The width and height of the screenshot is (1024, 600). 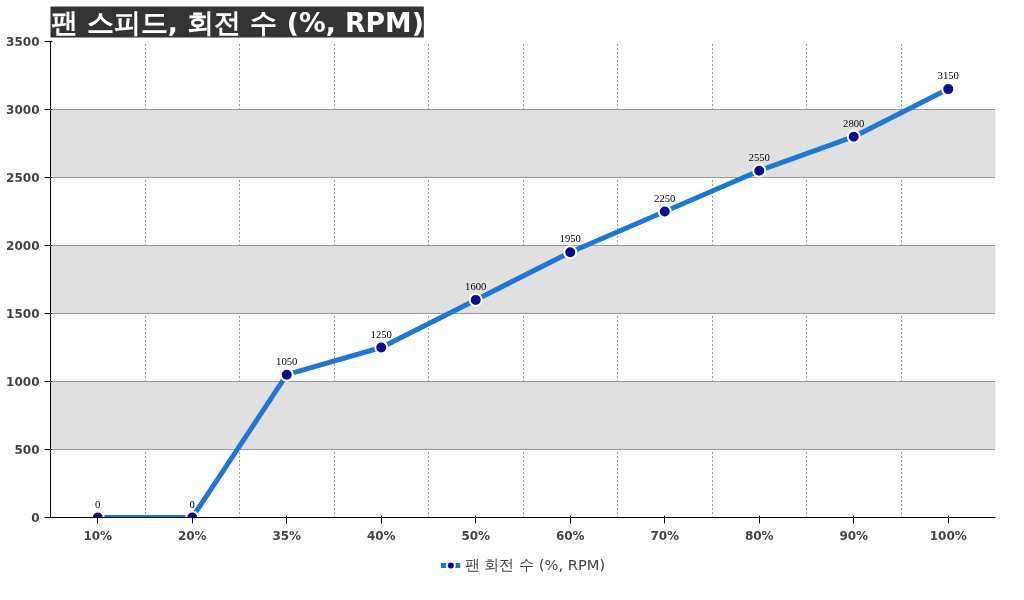 I want to click on y-tick-label: 500, so click(x=27, y=450).